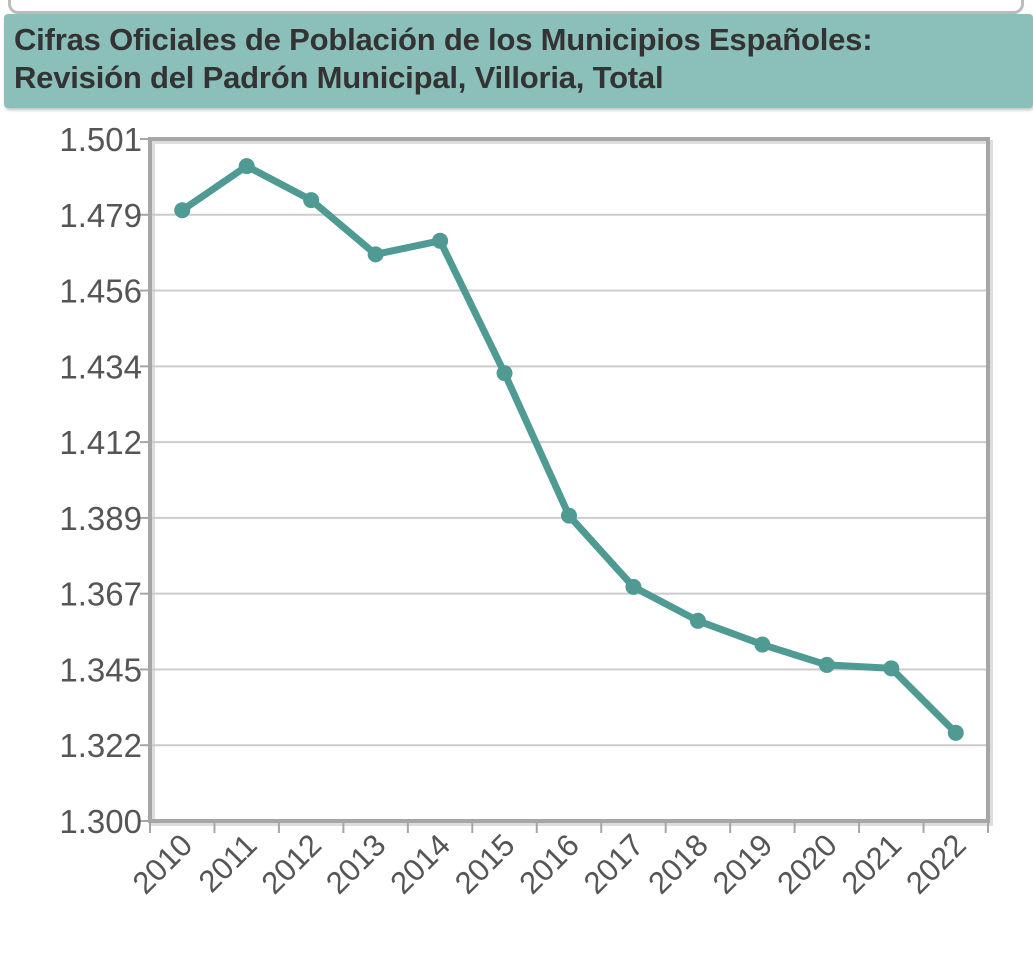 The height and width of the screenshot is (971, 1033). Describe the element at coordinates (100, 366) in the screenshot. I see `y-tick-label: 1.434` at that location.